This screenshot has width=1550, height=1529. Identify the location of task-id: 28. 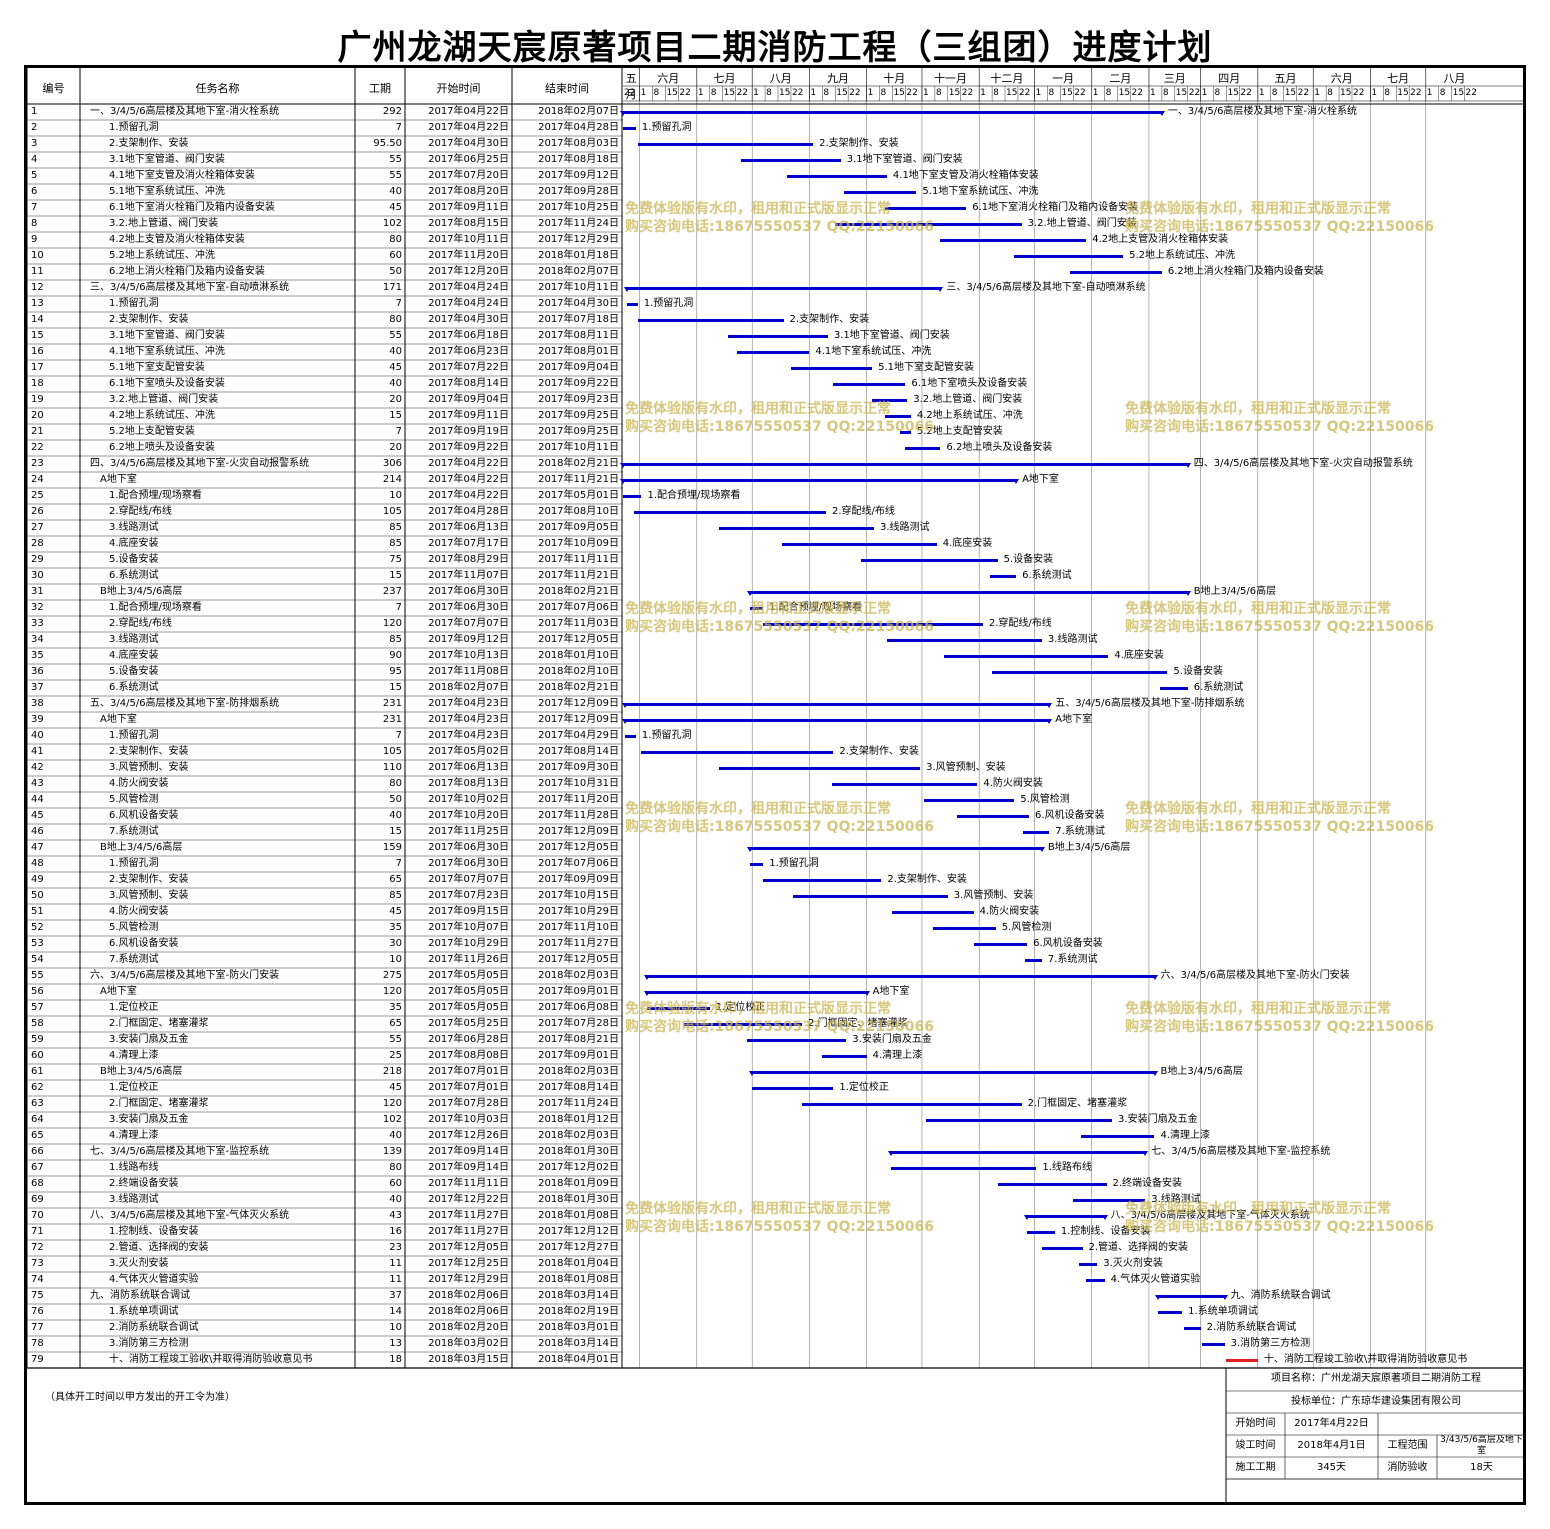
(37, 543).